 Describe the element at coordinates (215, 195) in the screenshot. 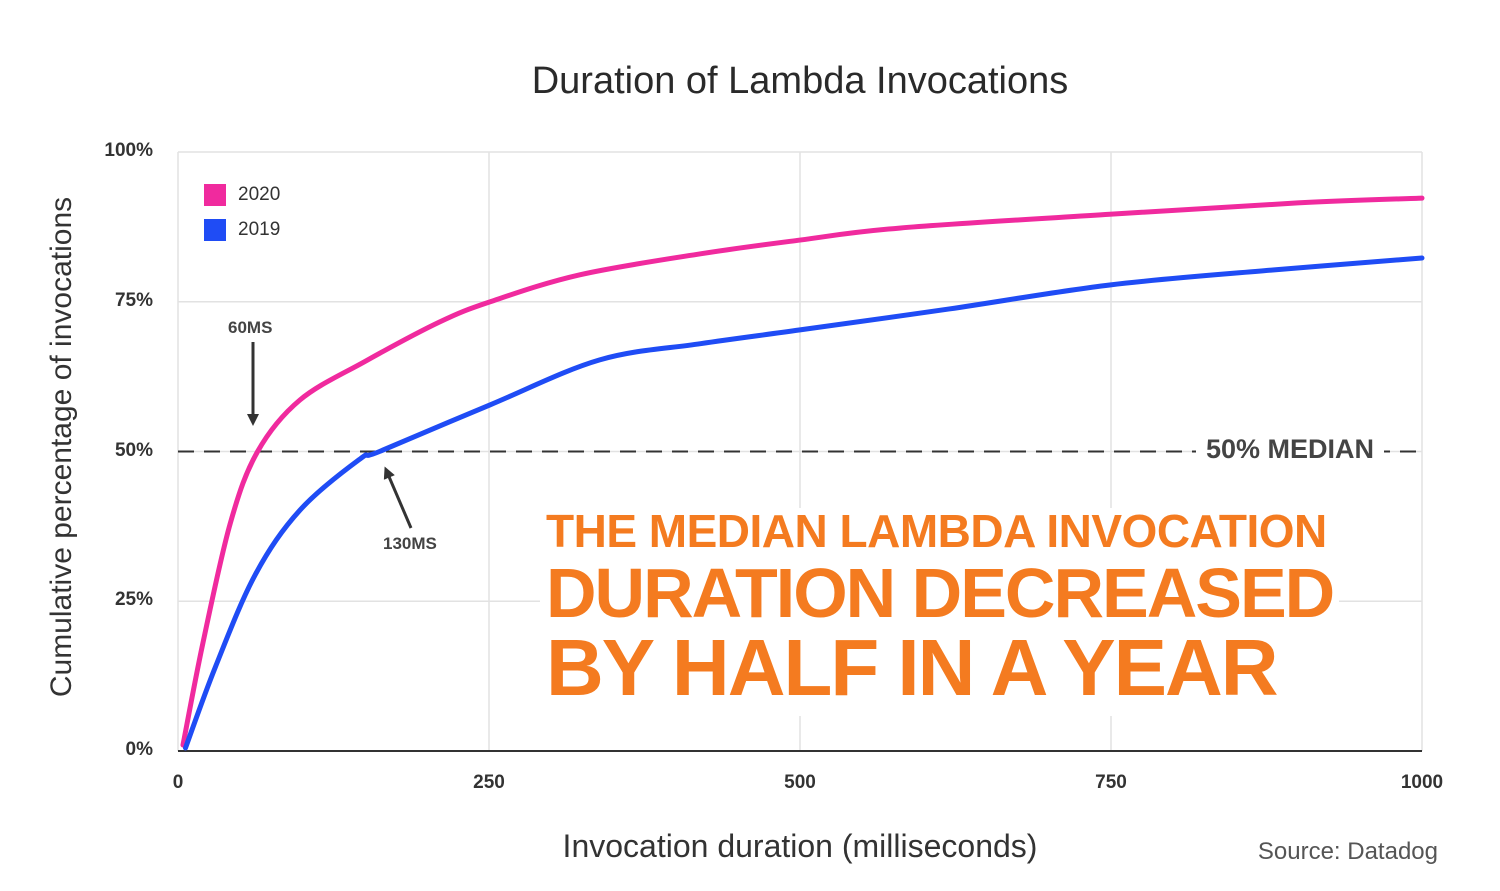

I see `legend-swatch-2020` at that location.